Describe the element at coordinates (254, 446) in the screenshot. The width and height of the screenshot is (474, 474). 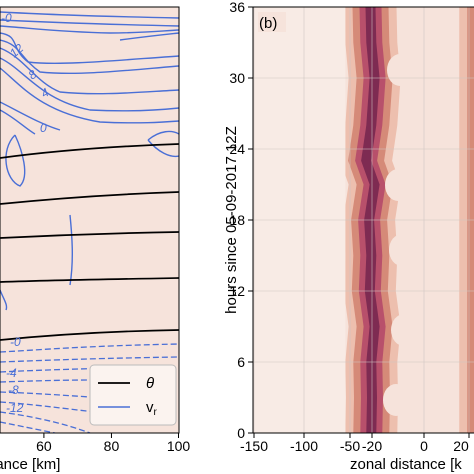
I see `x-tick-label: -150` at that location.